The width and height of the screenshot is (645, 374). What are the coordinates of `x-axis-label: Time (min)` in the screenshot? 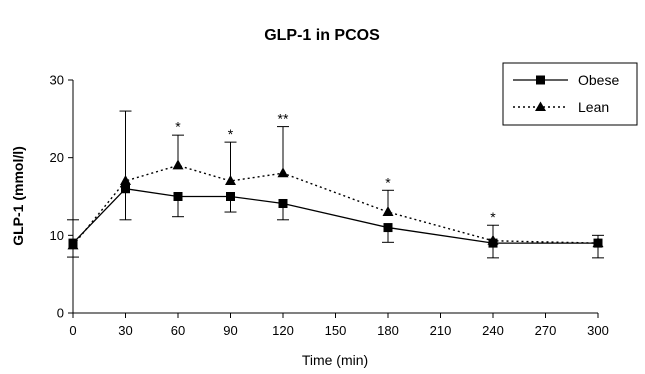 It's located at (335, 360).